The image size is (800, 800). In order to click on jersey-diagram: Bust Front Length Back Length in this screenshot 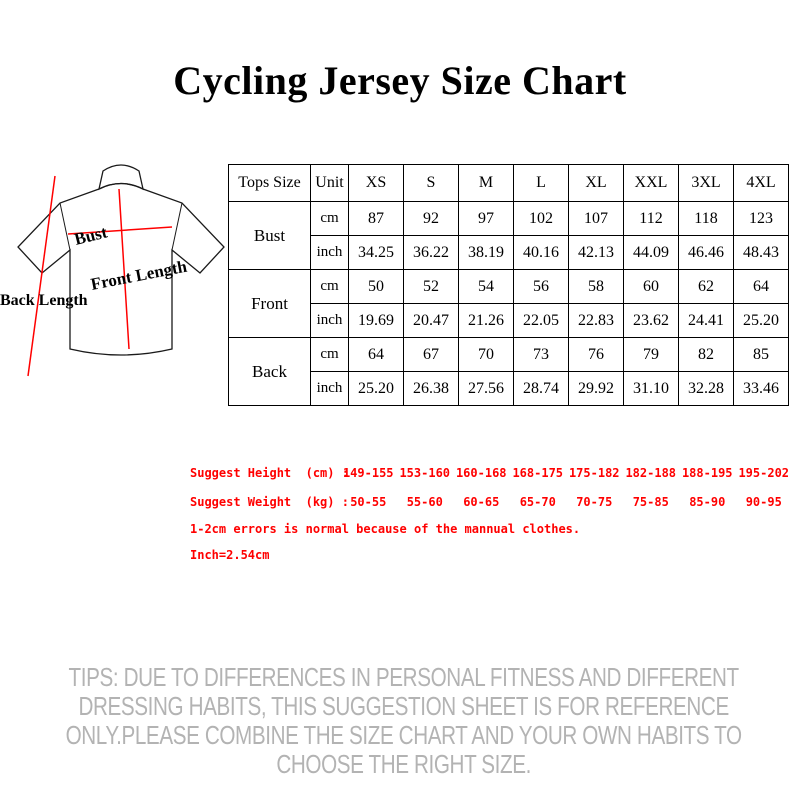, I will do `click(112, 270)`.